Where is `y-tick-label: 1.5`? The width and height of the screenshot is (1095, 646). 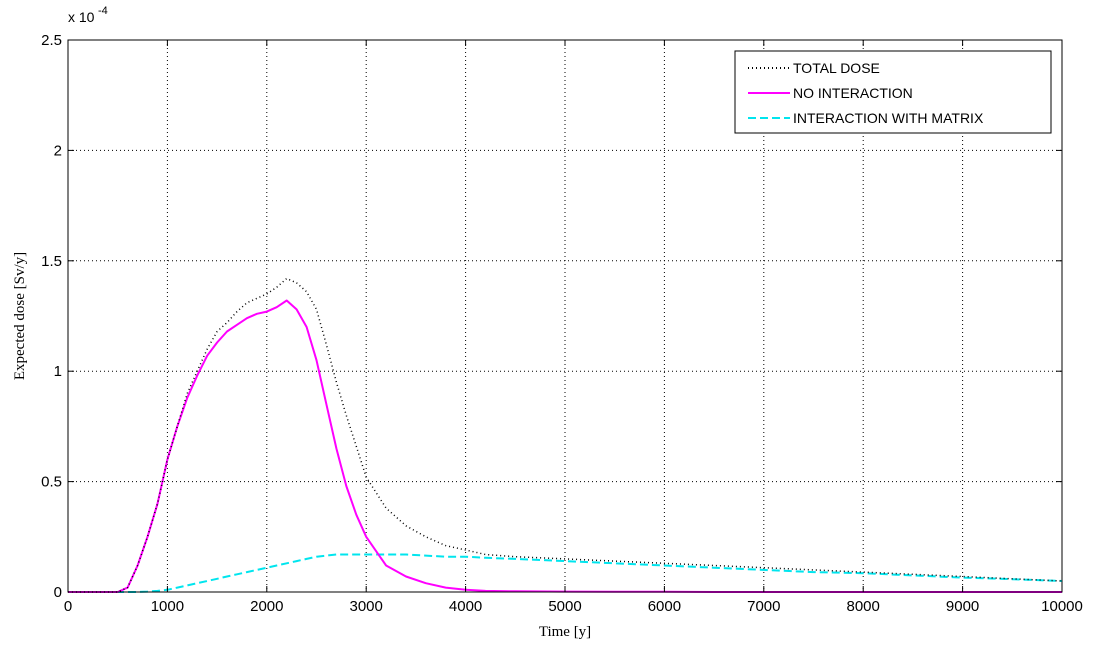 y-tick-label: 1.5 is located at coordinates (51, 261).